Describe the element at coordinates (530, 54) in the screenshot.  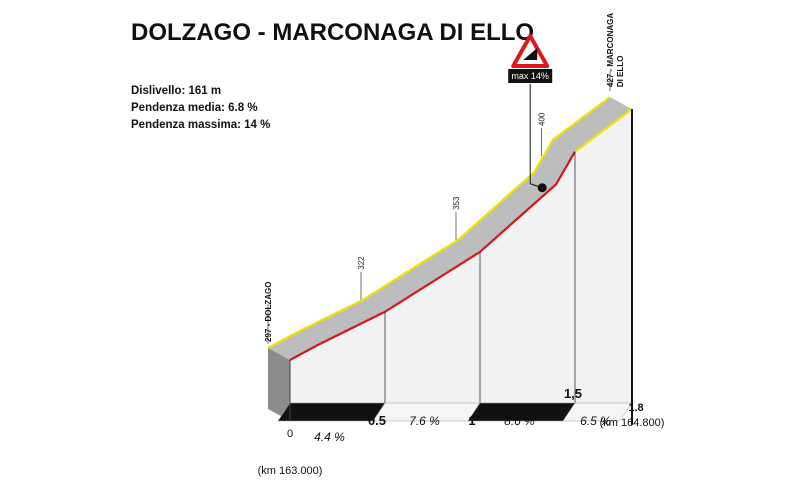
I see `gradient-slope-icon` at that location.